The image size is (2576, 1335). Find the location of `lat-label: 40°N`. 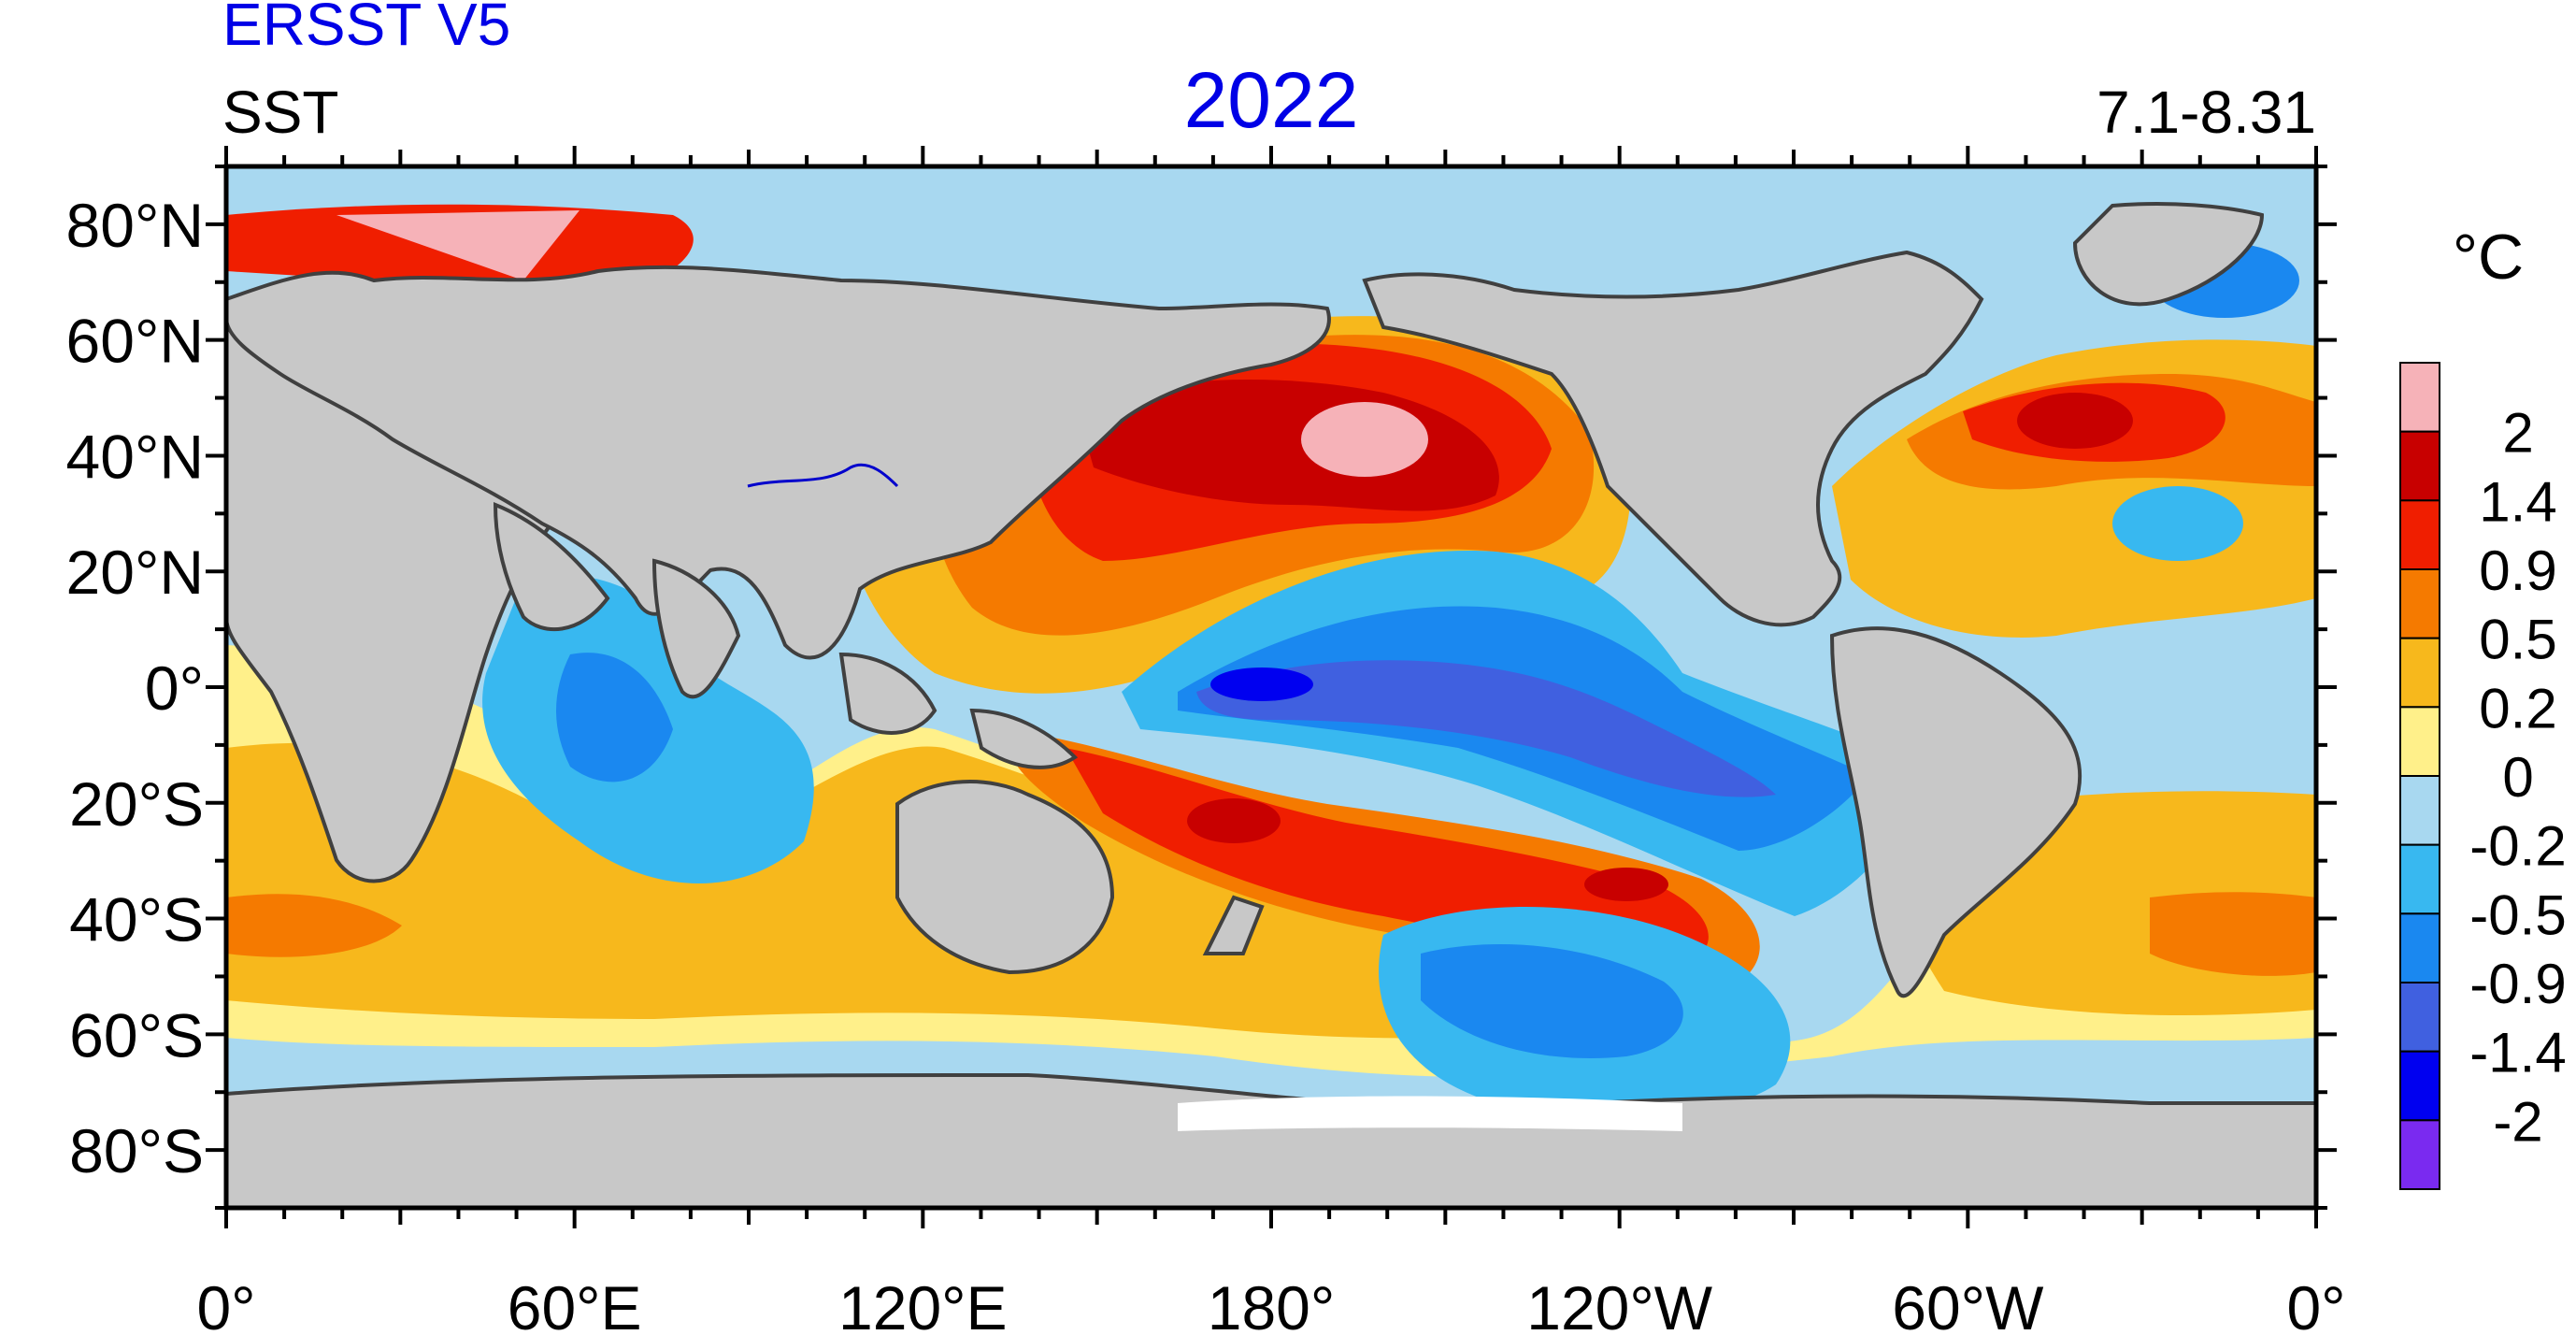

lat-label: 40°N is located at coordinates (135, 457).